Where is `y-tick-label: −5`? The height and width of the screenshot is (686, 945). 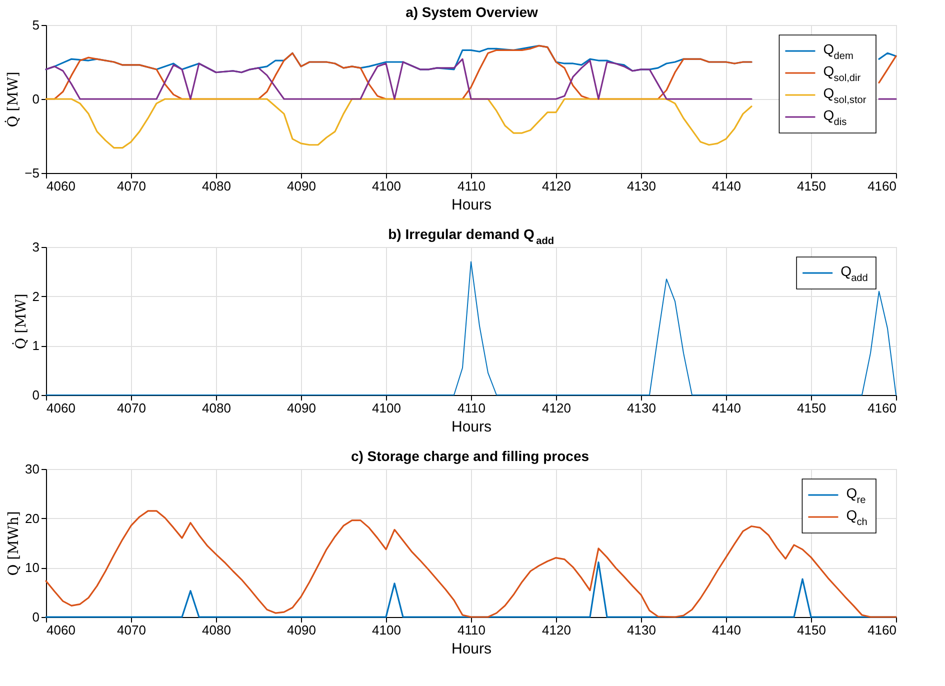
y-tick-label: −5 is located at coordinates (32, 173).